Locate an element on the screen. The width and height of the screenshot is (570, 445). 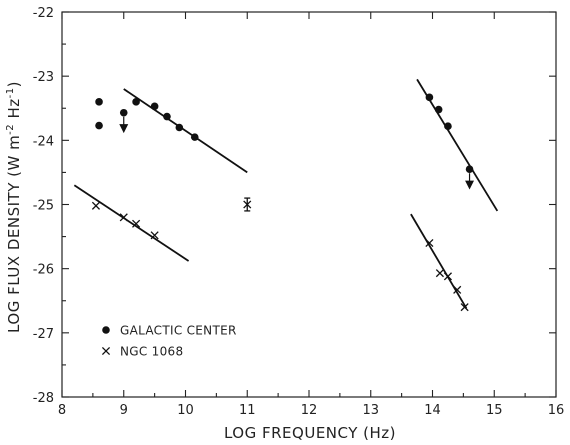
y-tick-label: -26 is located at coordinates (43, 270).